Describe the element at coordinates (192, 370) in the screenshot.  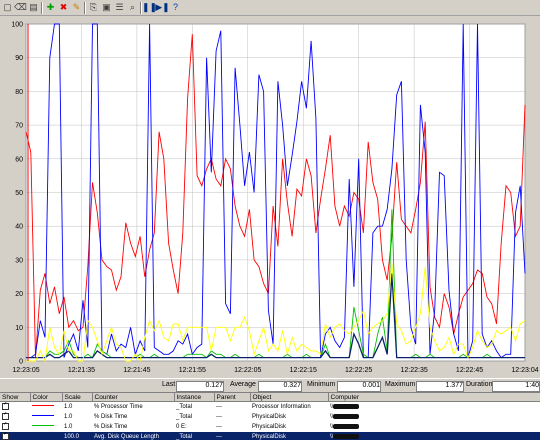
I see `x-tick-label: 12:21:55` at that location.